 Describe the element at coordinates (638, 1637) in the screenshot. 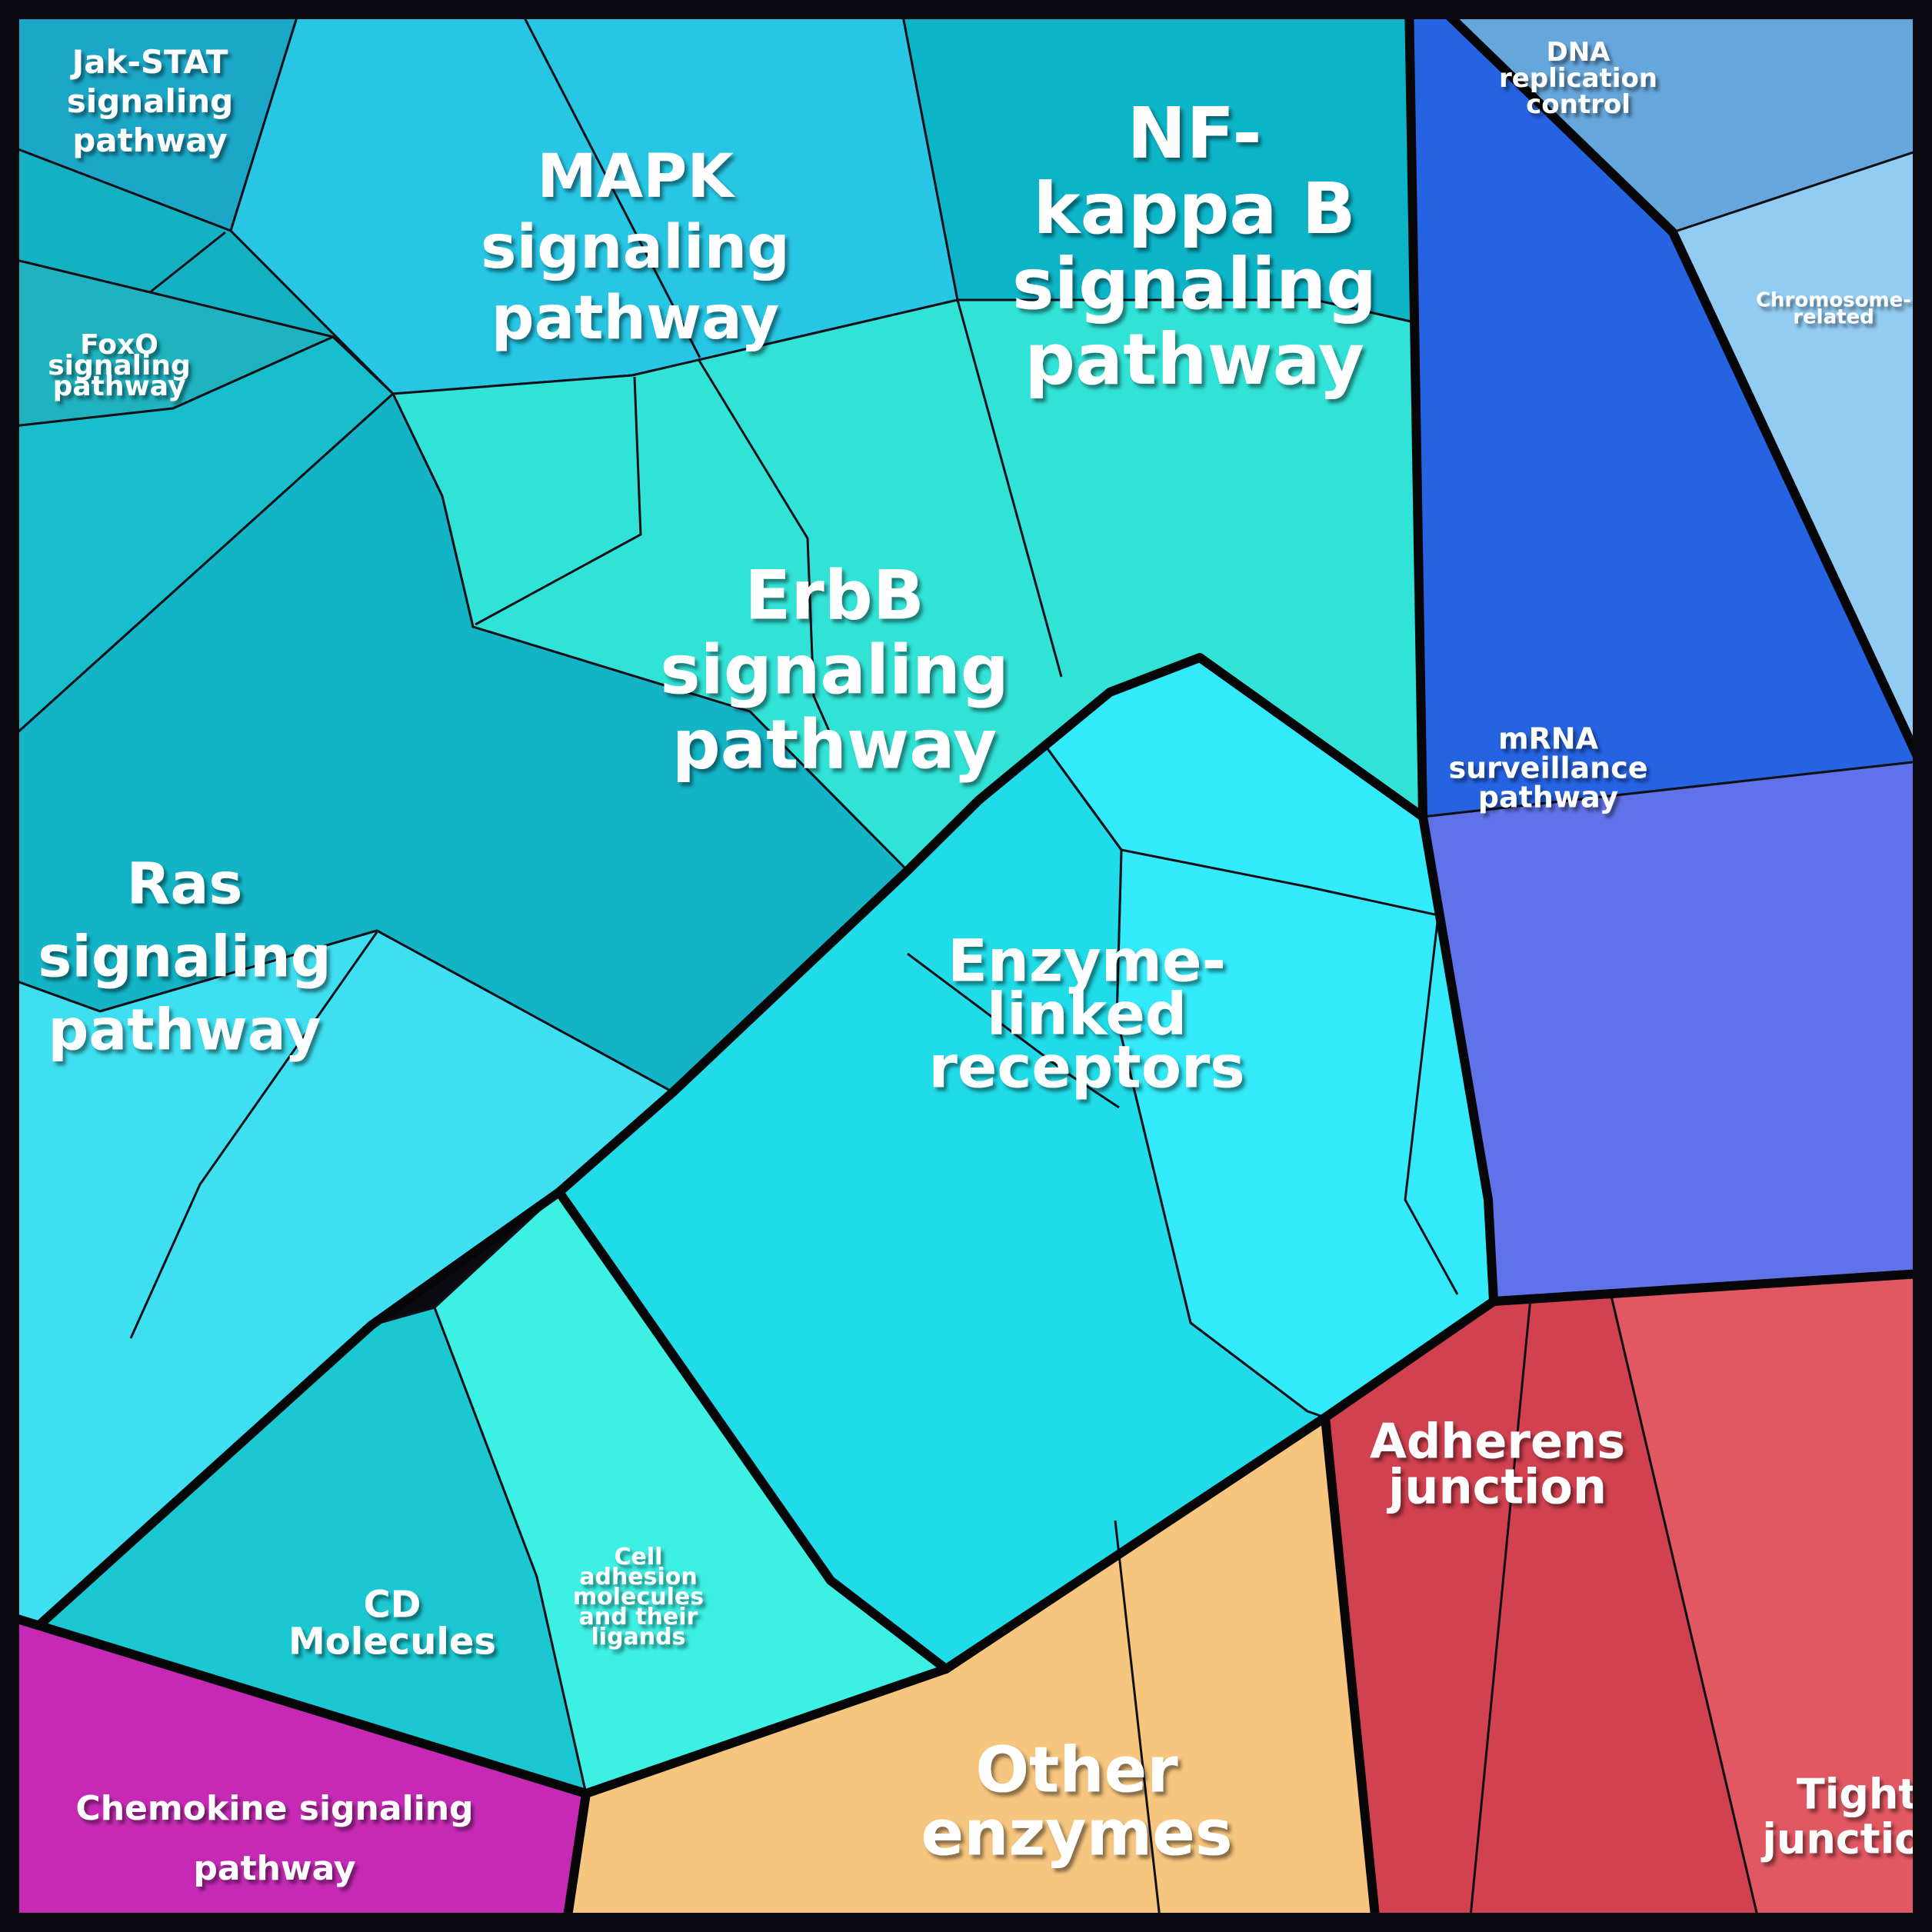

I see `label-line-cell-adhesion-molecules-4: ligands` at that location.